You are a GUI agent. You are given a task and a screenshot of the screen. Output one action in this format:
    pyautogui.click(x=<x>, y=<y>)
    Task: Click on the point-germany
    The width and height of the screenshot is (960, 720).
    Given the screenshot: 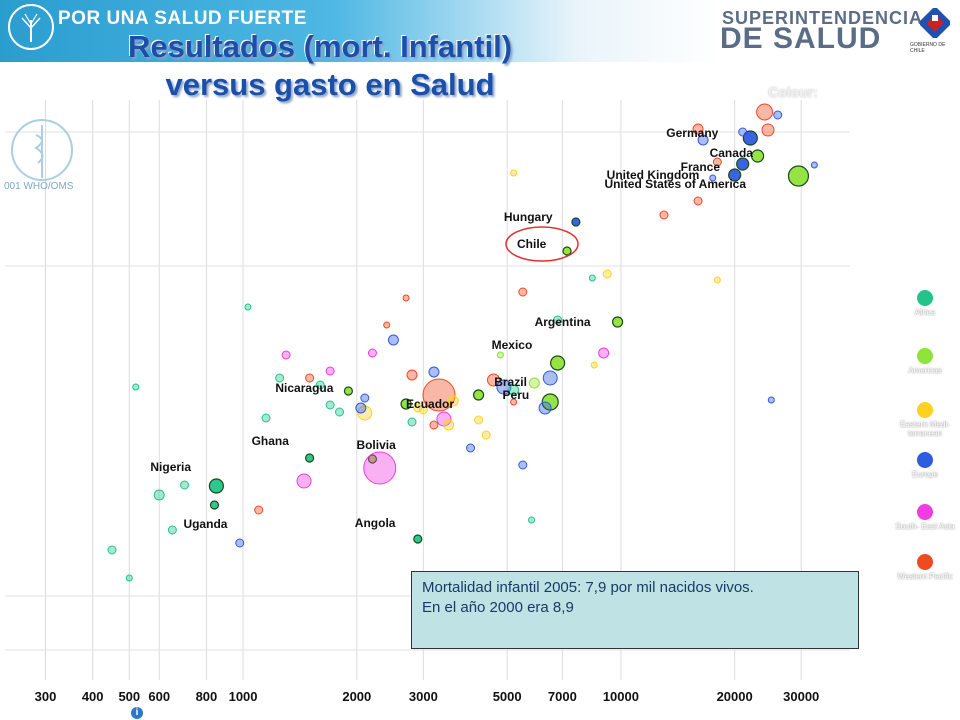 What is the action you would take?
    pyautogui.click(x=750, y=138)
    